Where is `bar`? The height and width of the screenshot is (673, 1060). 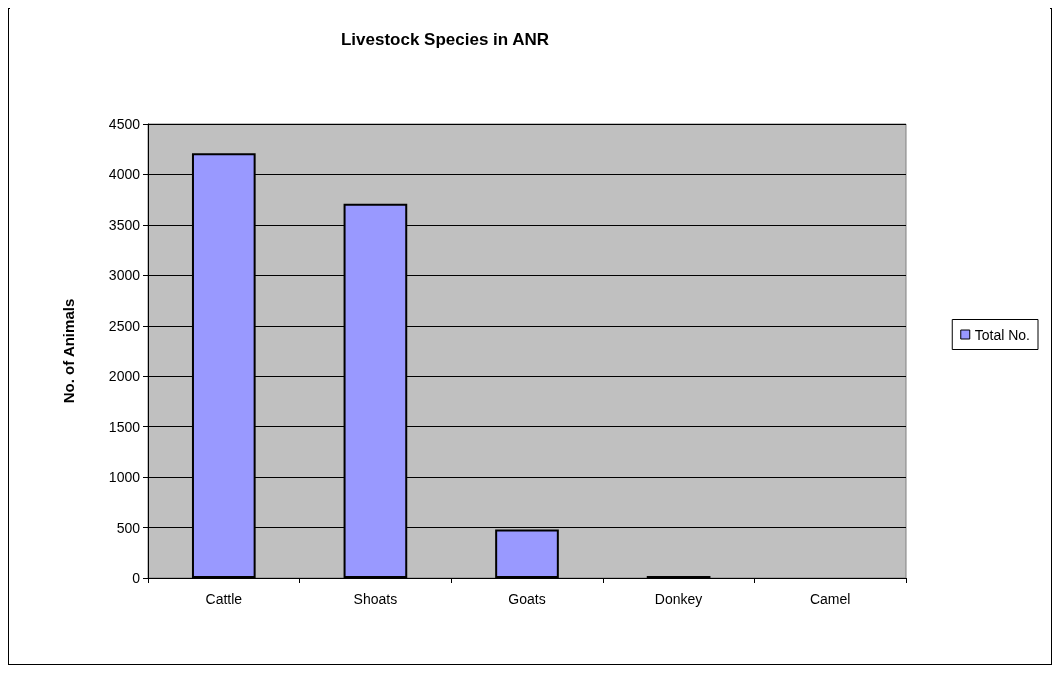
bar is located at coordinates (527, 553).